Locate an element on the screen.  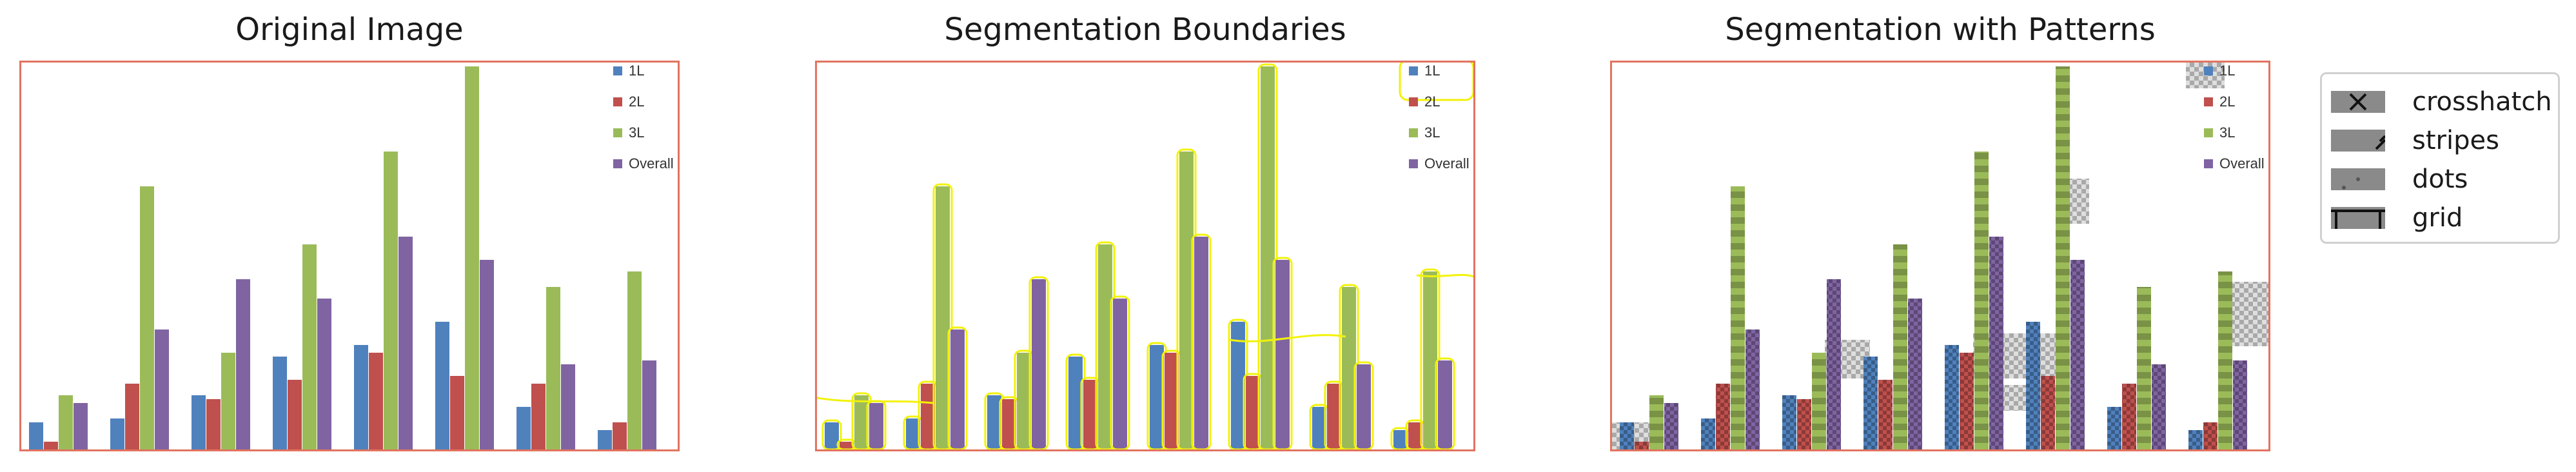
legend-swatch-3l is located at coordinates (617, 132).